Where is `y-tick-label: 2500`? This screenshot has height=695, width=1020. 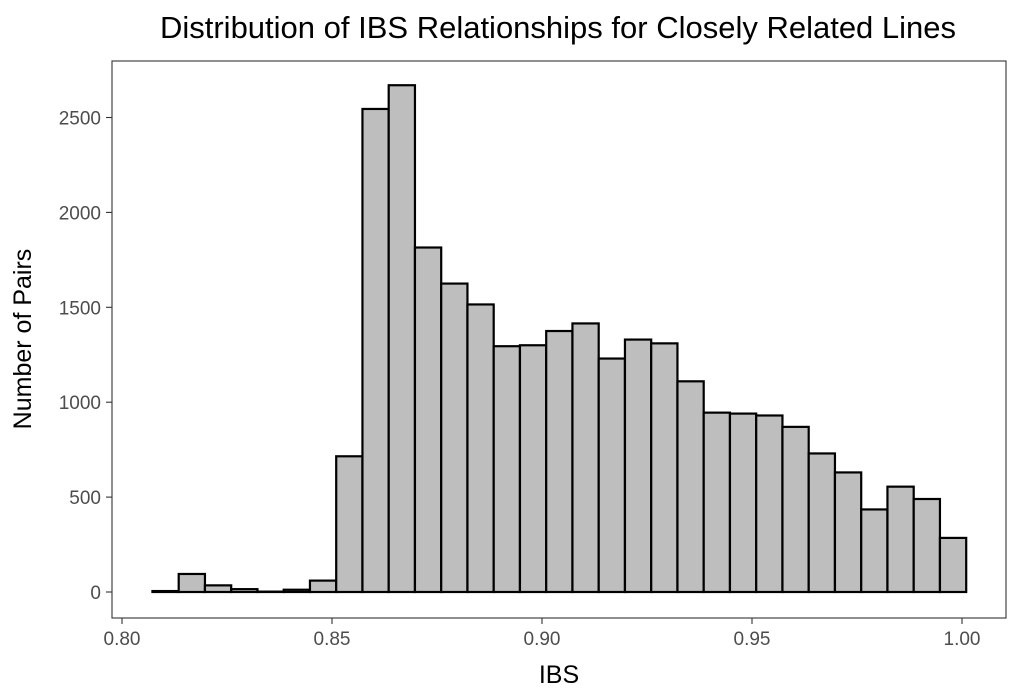 y-tick-label: 2500 is located at coordinates (80, 119).